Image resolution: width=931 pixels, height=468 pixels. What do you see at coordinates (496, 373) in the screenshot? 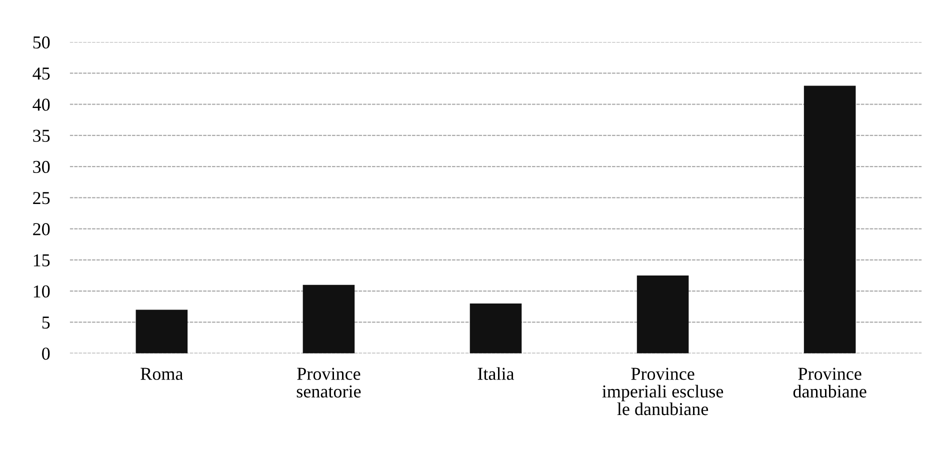
I see `x-tick-label: Italia` at bounding box center [496, 373].